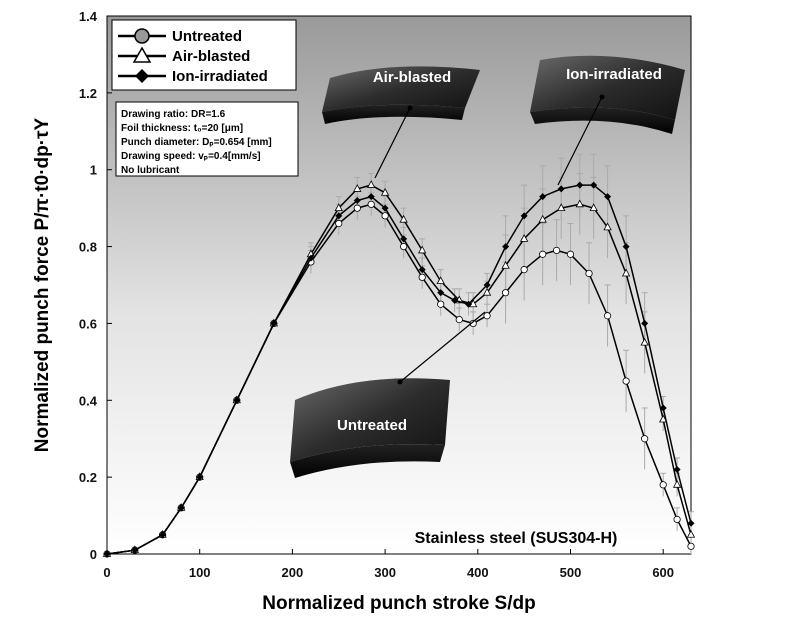 The image size is (797, 617). Describe the element at coordinates (412, 77) in the screenshot. I see `air-blasted-photo-label: Air-blasted` at that location.